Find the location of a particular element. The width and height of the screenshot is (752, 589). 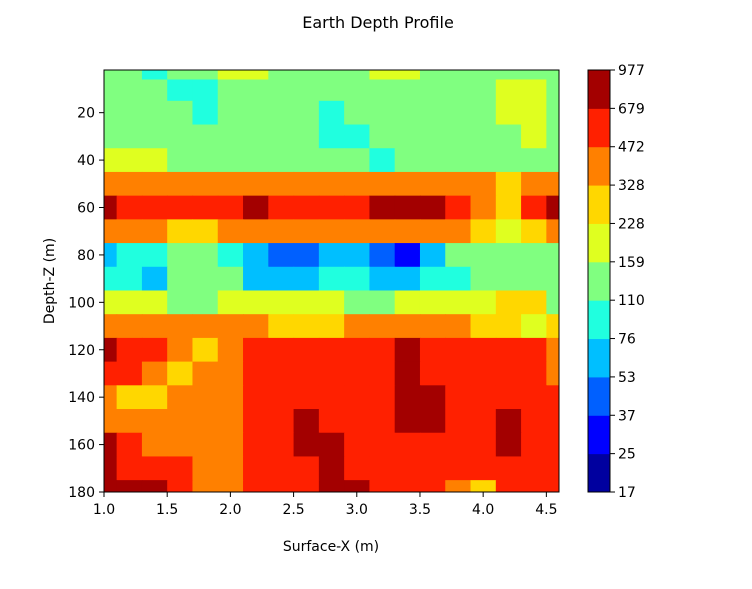

colorbar-tick-label: 76 is located at coordinates (627, 340).